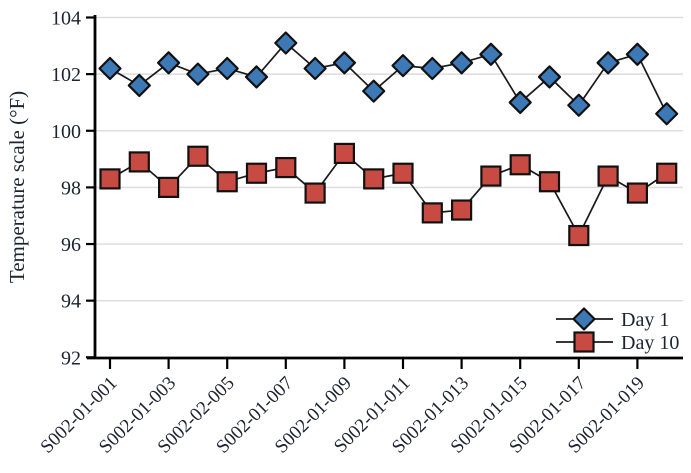 This screenshot has width=691, height=473. What do you see at coordinates (71, 302) in the screenshot?
I see `y-tick-label: 94` at bounding box center [71, 302].